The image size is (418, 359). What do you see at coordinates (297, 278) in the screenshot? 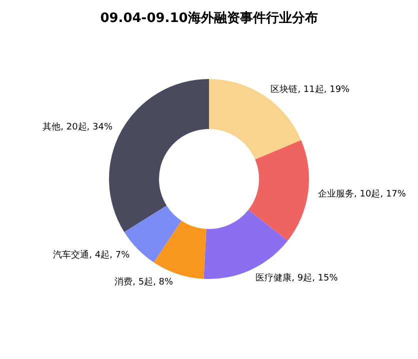
I see `slice-label: 医疗健康, 9起, 15%` at bounding box center [297, 278].